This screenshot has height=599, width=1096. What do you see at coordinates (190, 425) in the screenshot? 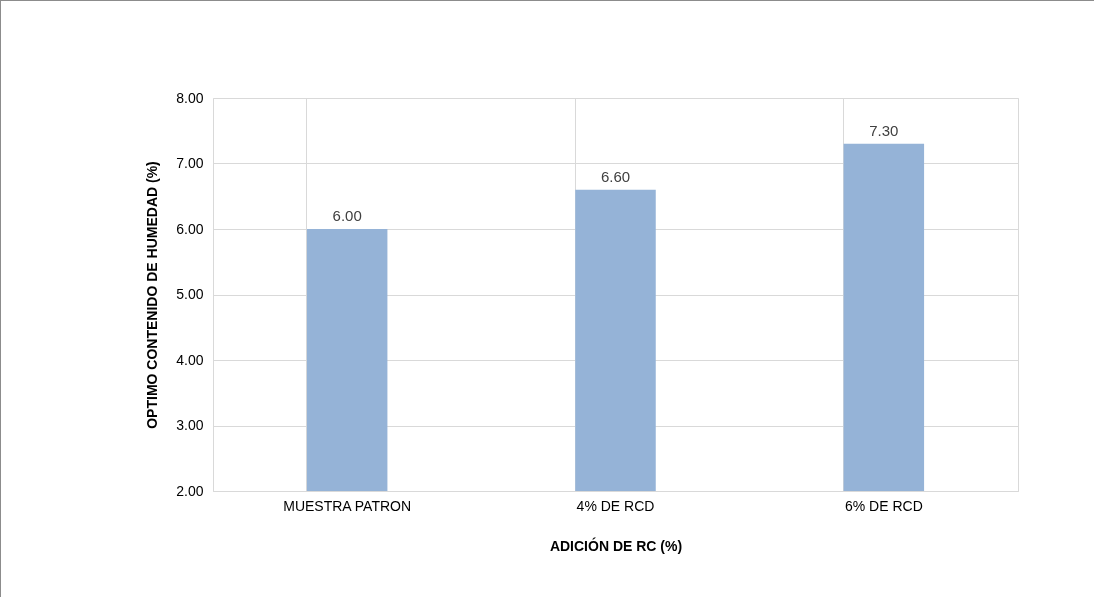
I see `y-tick-label: 3.00` at bounding box center [190, 425].